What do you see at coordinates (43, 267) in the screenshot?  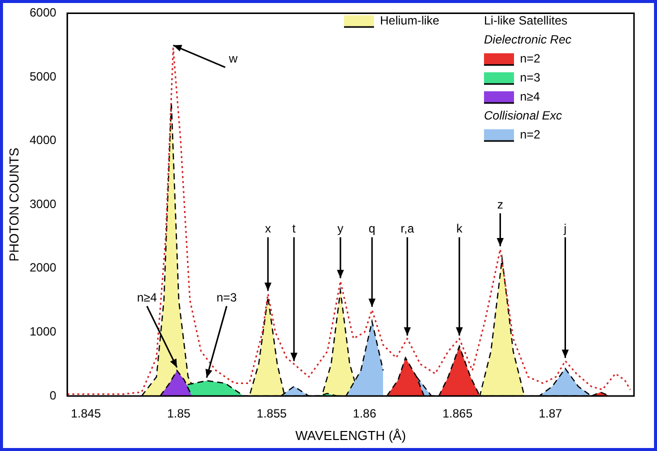 I see `y-tick-label: 2000` at bounding box center [43, 267].